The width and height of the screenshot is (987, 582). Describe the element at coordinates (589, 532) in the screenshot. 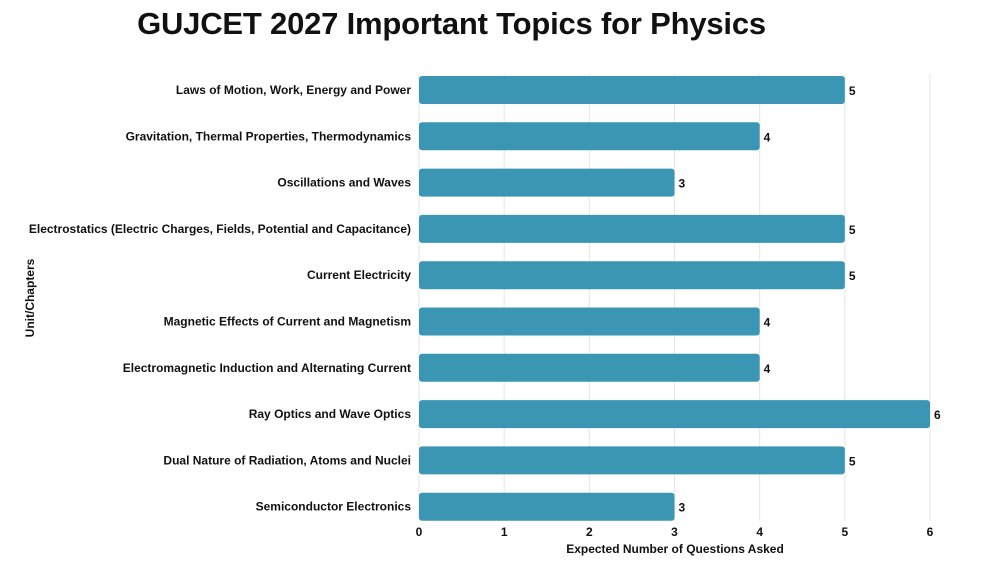

I see `x-tick-label: 2` at that location.